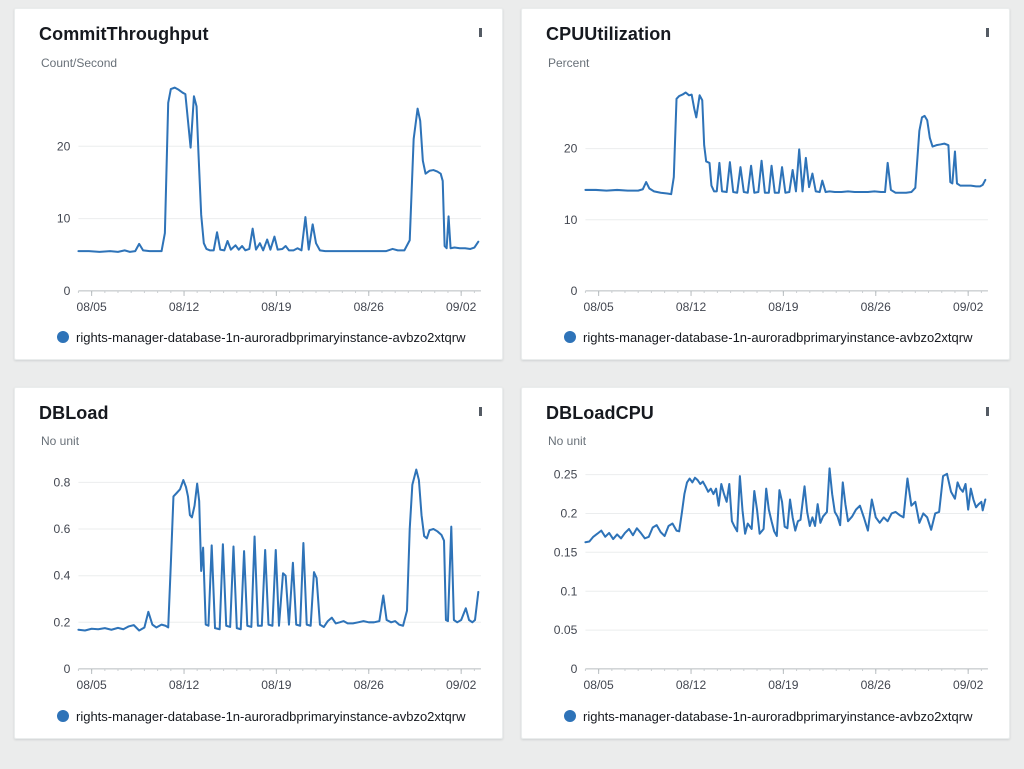 The height and width of the screenshot is (769, 1024). What do you see at coordinates (258, 575) in the screenshot?
I see `line-chart-db-load: 0 0.2 0.4 0.6 0.8 08/05 08/12 08/19 08/26 09/02` at bounding box center [258, 575].